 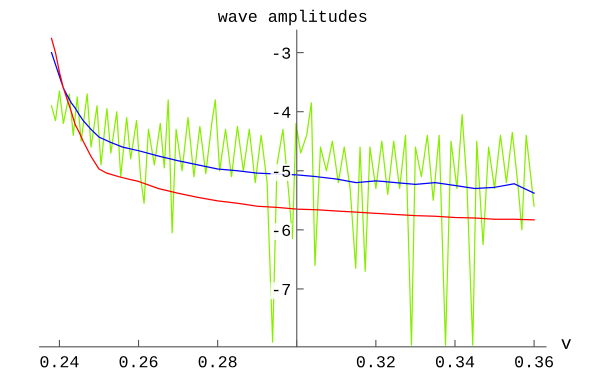 What do you see at coordinates (534, 362) in the screenshot?
I see `x-tick-label: 0.36` at bounding box center [534, 362].